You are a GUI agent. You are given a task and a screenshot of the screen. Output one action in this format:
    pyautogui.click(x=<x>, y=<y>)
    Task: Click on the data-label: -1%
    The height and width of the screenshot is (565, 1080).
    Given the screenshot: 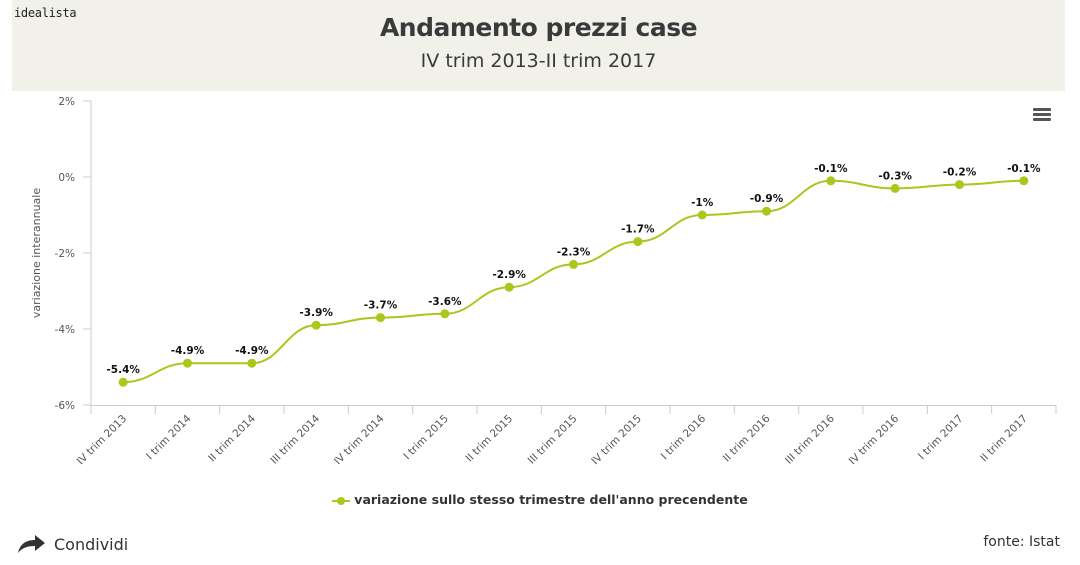 What is the action you would take?
    pyautogui.click(x=702, y=203)
    